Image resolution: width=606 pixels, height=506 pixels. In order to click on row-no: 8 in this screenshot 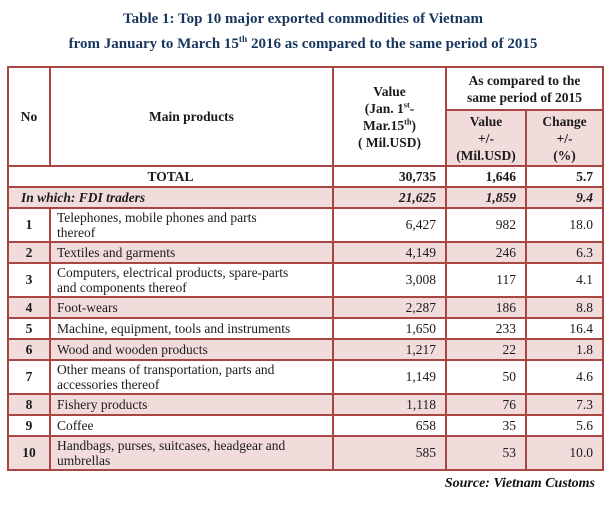, I will do `click(29, 404)`.